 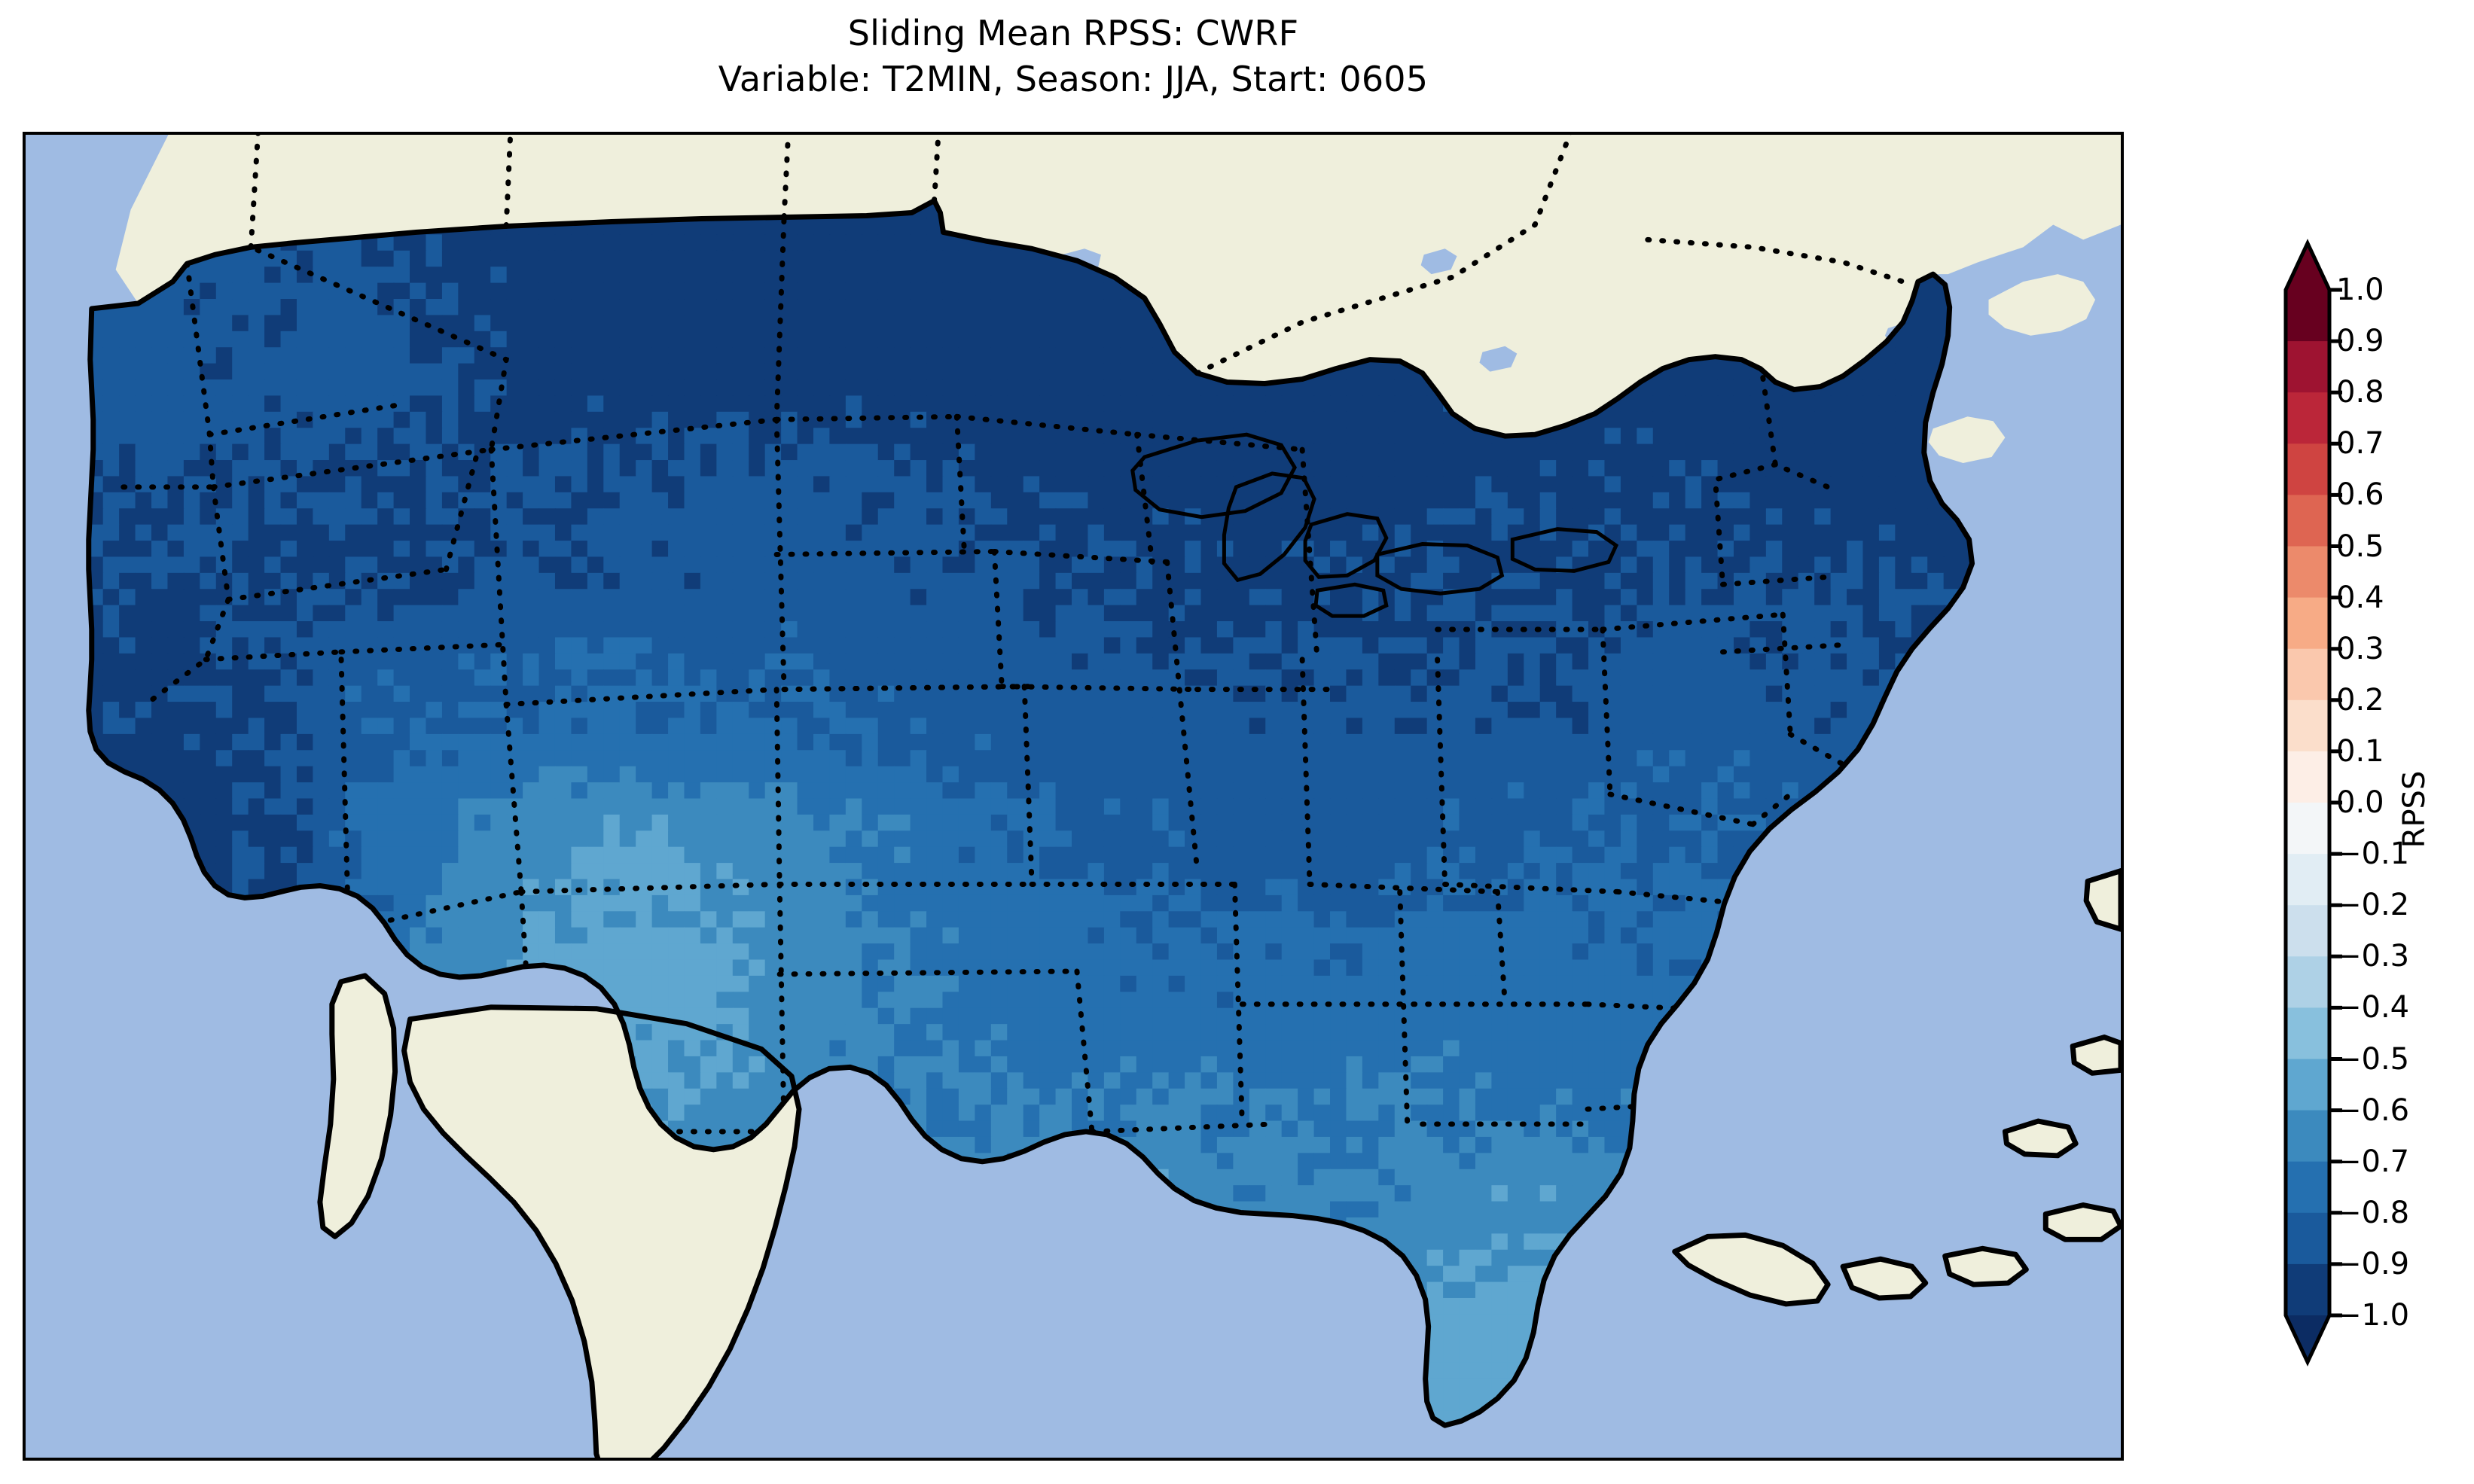 I want to click on colorbar-tick-label: 0.8, so click(x=2360, y=392).